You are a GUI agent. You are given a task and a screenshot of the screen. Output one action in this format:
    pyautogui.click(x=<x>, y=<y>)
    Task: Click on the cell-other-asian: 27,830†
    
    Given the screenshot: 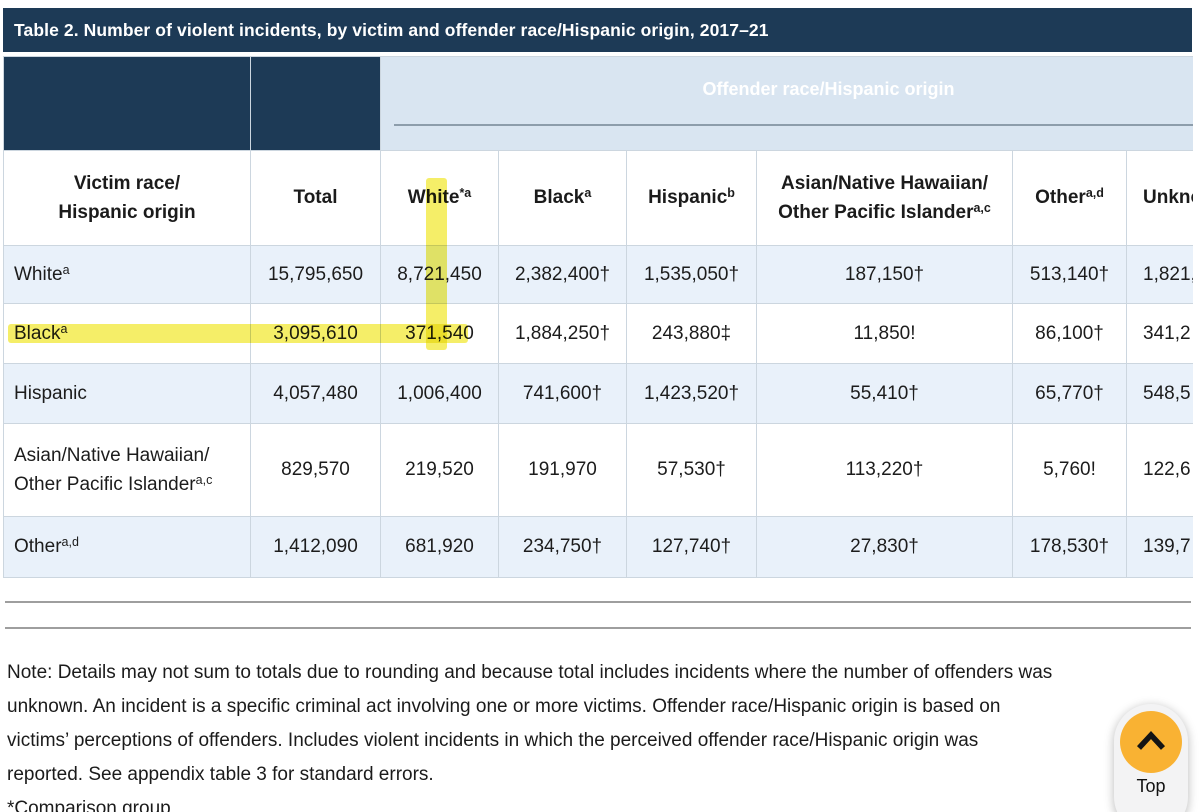 What is the action you would take?
    pyautogui.click(x=884, y=547)
    